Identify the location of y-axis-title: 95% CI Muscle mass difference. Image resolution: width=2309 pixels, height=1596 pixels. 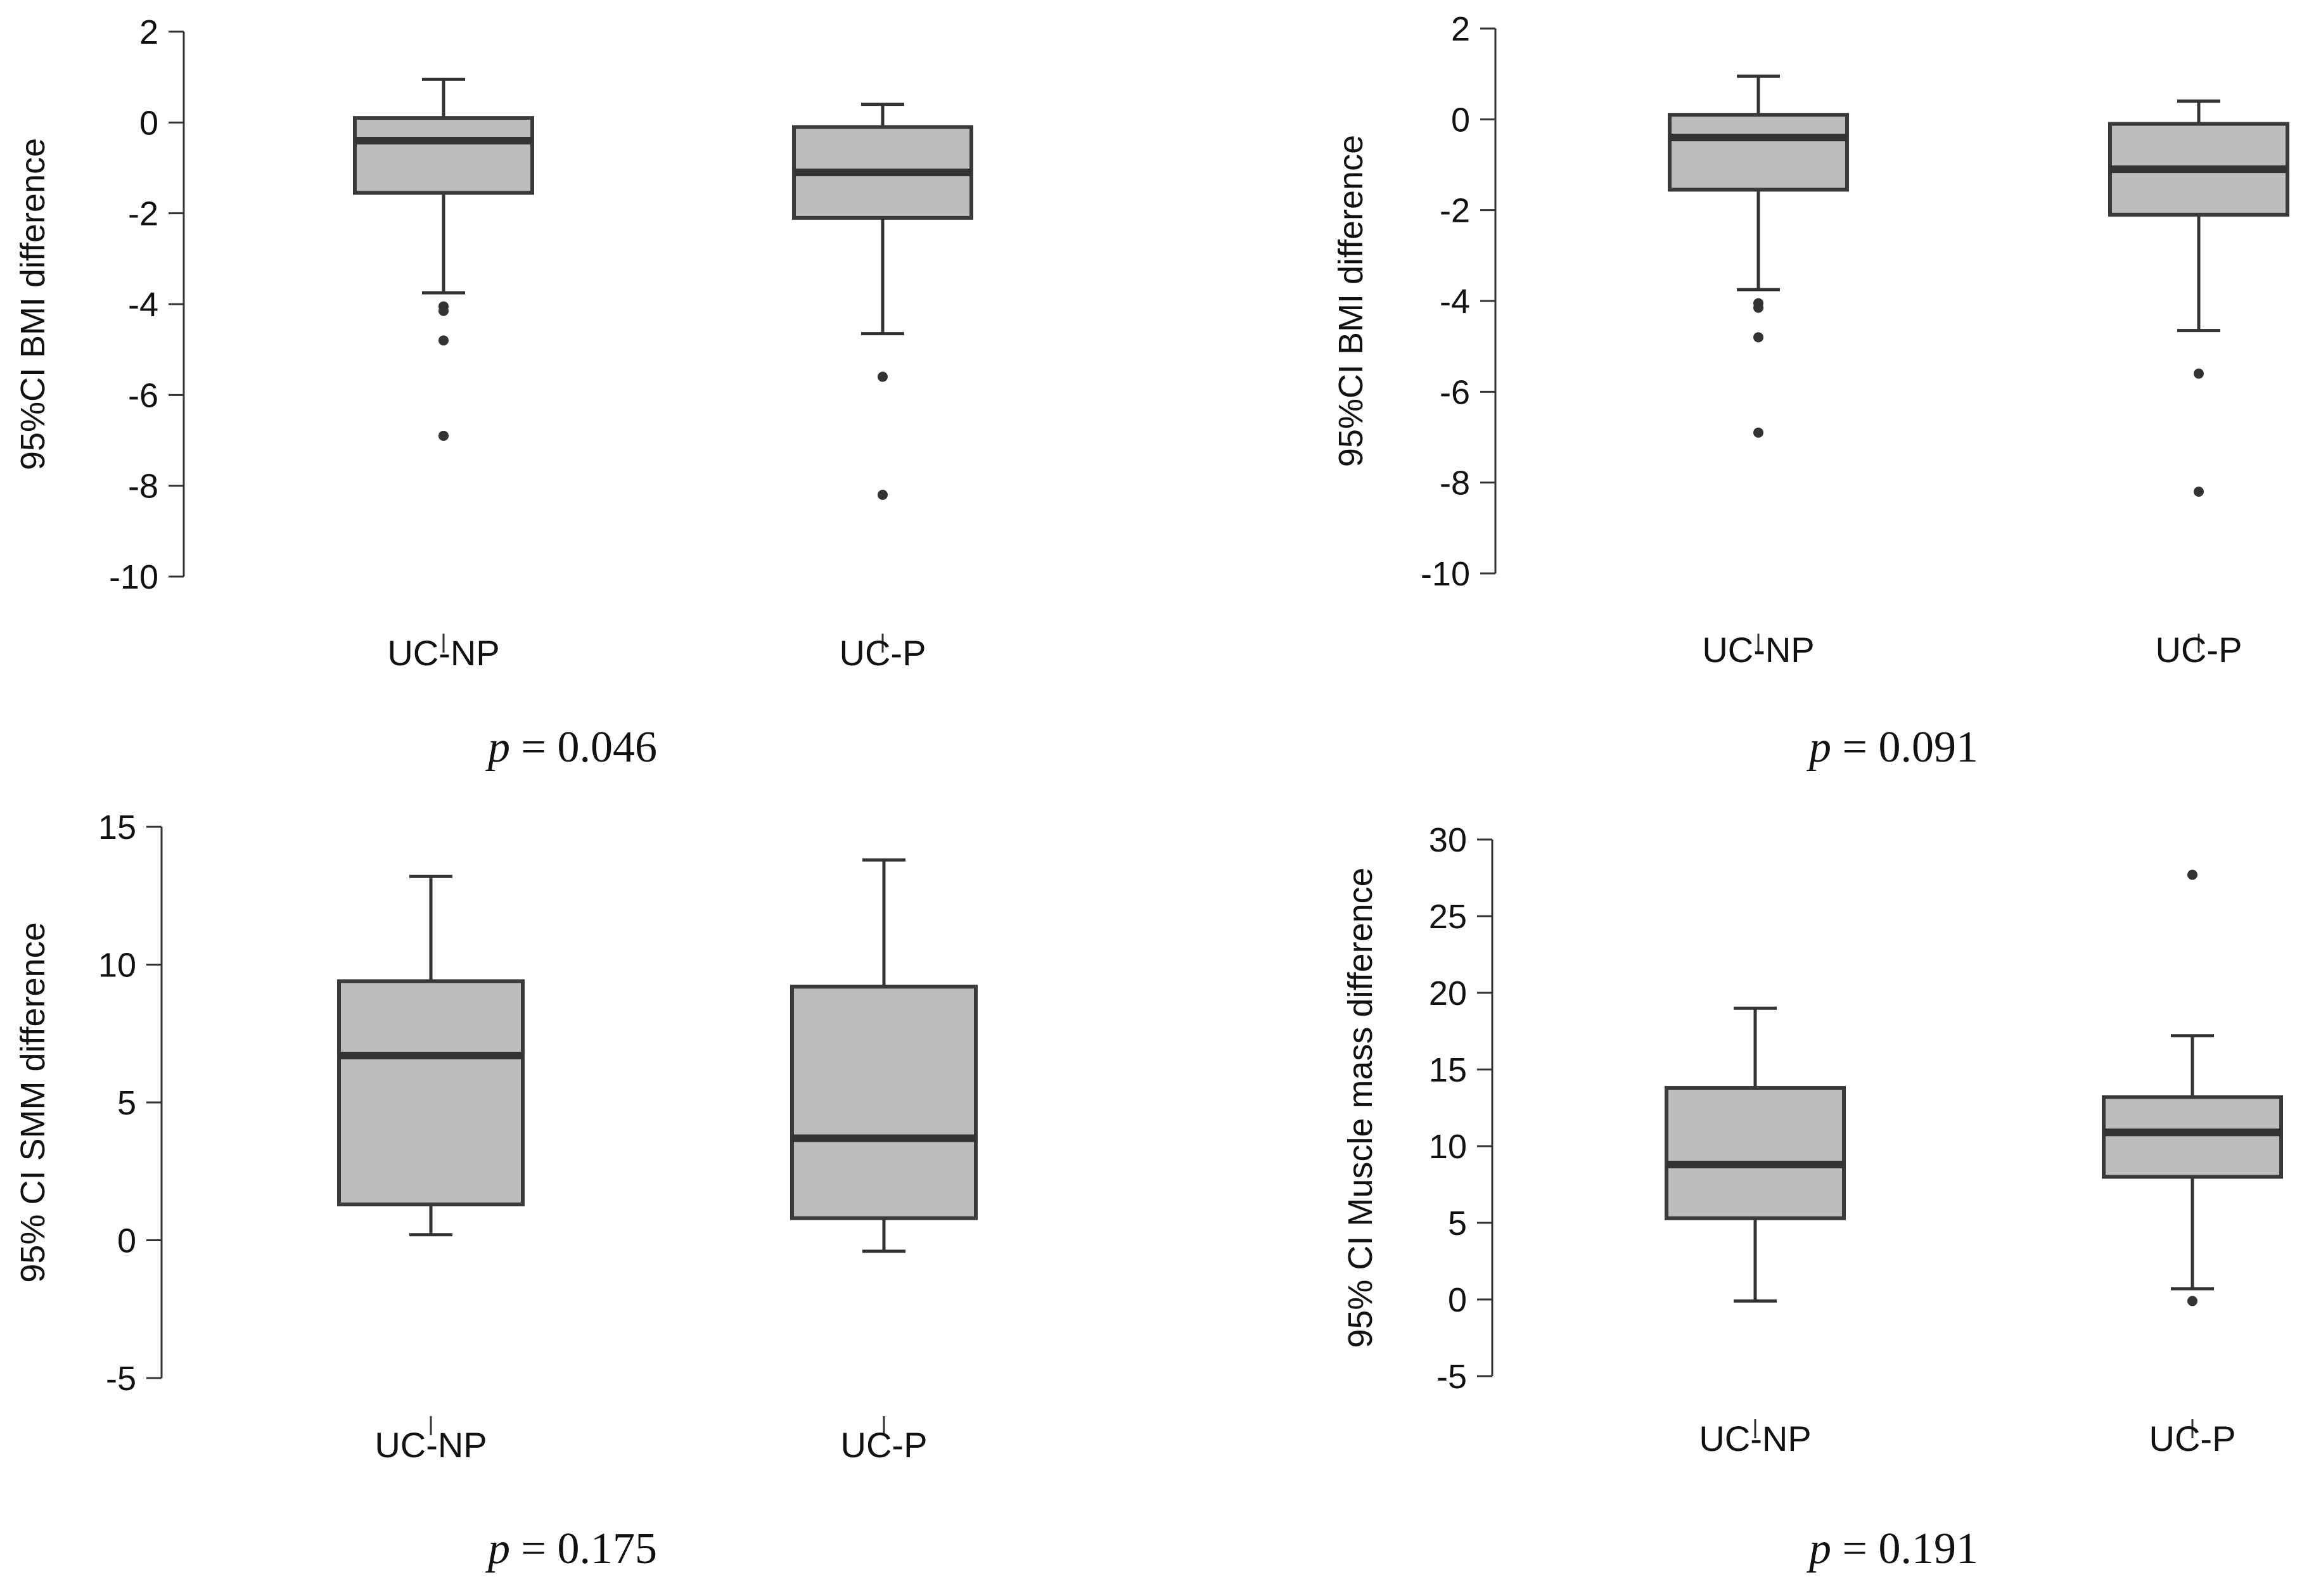
(1360, 1107).